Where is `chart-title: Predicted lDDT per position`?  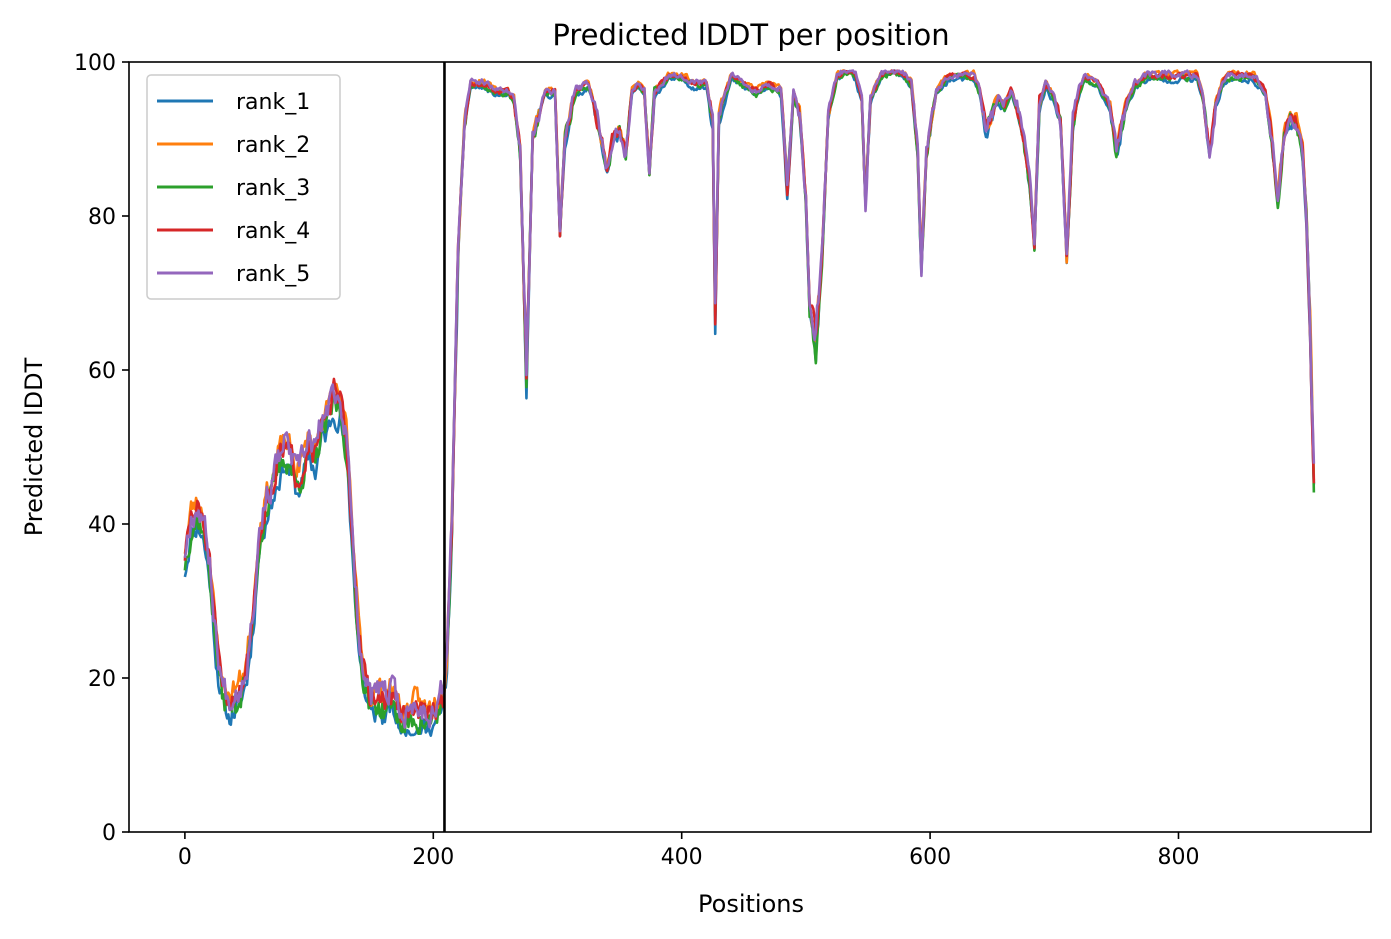 chart-title: Predicted lDDT per position is located at coordinates (750, 35).